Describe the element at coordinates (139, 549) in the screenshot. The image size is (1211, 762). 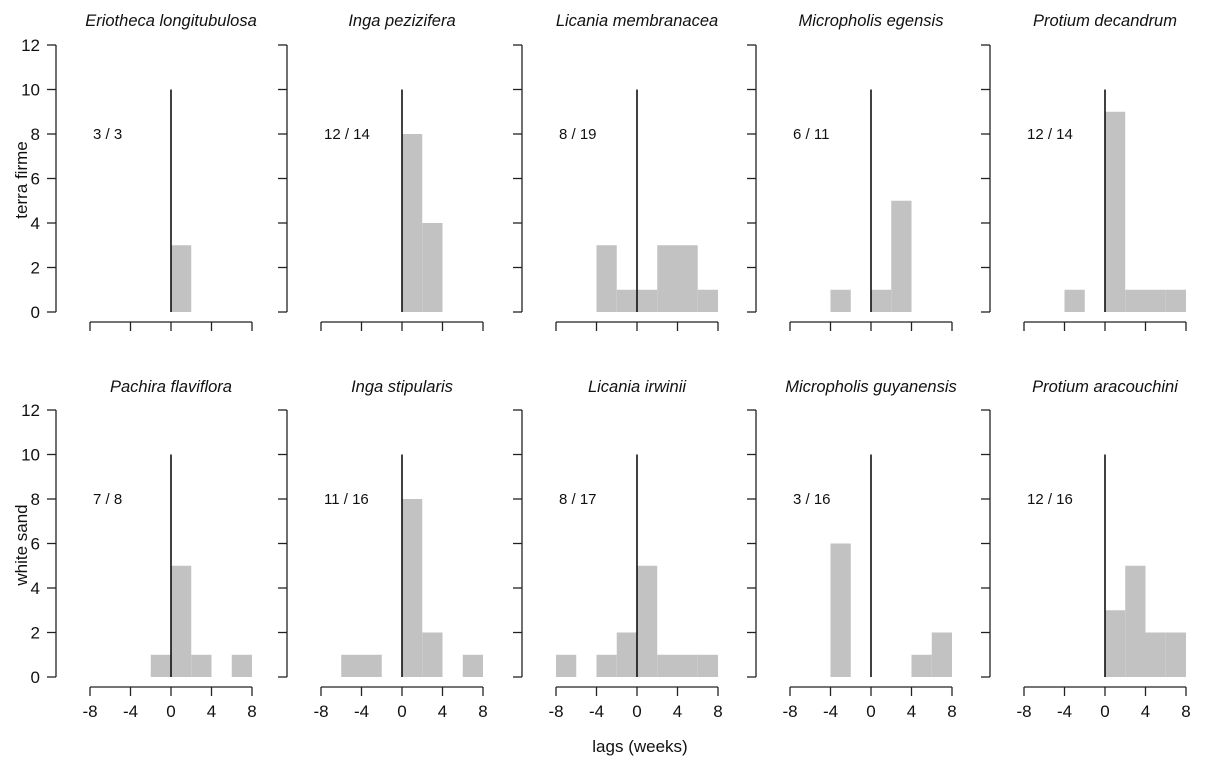
I see `panel-pachira-flaviflora: Pachira flaviflora 0 2 4 6 8 10 12 -8 -4 0 4 8 7 / 8` at that location.